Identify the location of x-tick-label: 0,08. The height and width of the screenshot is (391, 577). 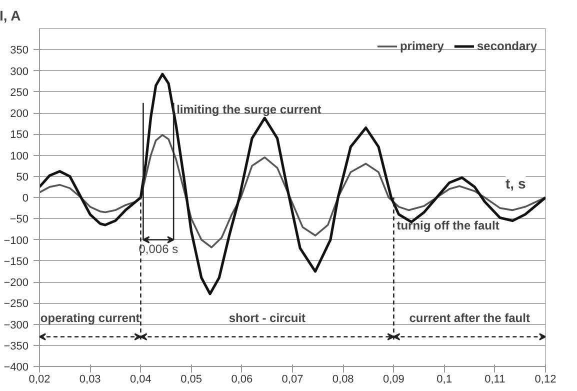
(343, 380).